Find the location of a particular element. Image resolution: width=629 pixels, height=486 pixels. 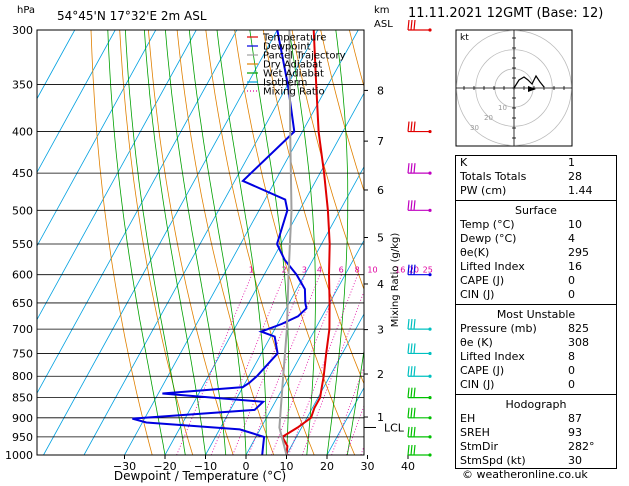

index-label: PW (cm) is located at coordinates (483, 190).